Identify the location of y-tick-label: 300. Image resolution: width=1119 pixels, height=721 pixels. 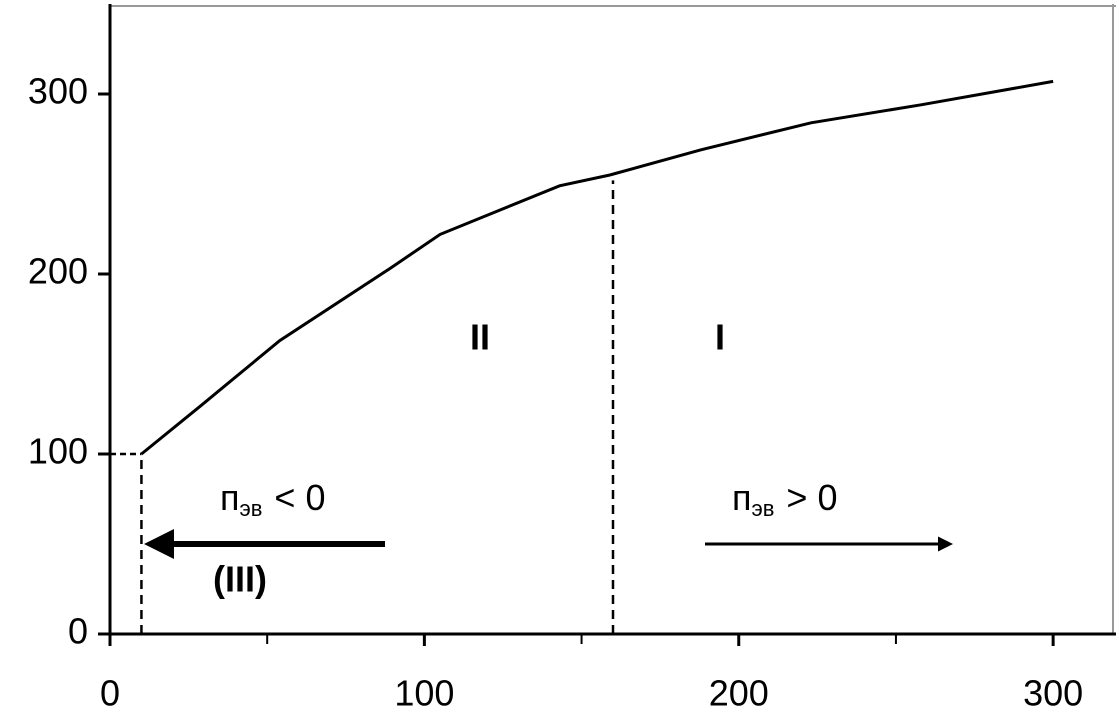
(58, 91).